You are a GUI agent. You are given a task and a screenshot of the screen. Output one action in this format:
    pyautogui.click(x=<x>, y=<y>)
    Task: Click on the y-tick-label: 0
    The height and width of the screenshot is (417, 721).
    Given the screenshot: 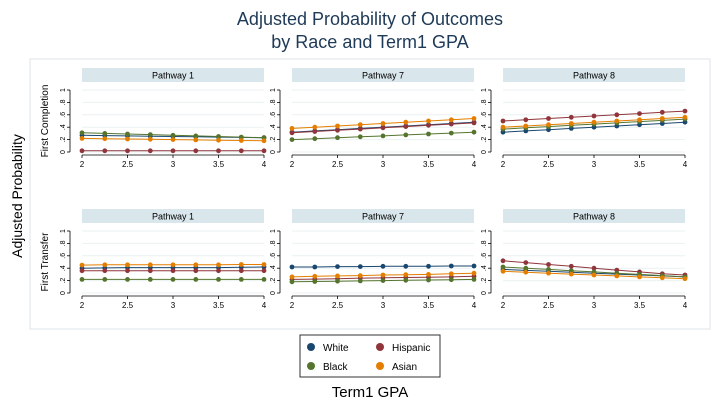 What is the action you would take?
    pyautogui.click(x=273, y=152)
    